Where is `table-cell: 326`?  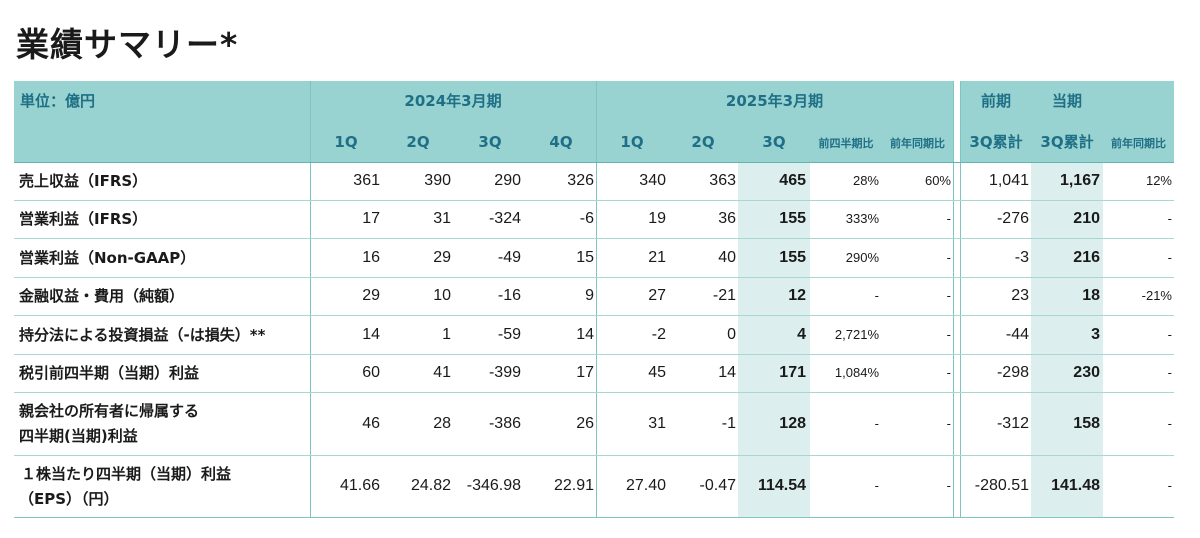 table-cell: 326 is located at coordinates (580, 180).